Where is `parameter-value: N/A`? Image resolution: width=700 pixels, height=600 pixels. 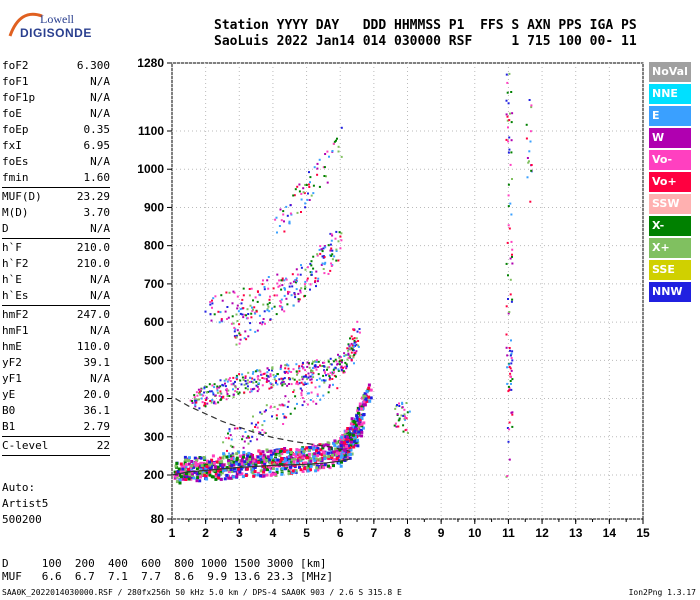 parameter-value: N/A is located at coordinates (100, 97).